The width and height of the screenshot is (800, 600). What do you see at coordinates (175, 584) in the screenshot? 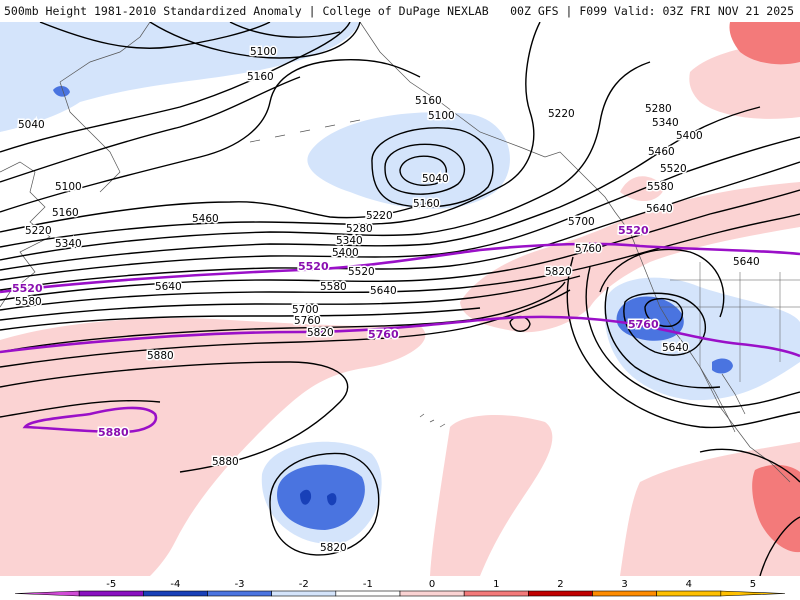
I see `colorbar-tick-label: -4` at bounding box center [175, 584].